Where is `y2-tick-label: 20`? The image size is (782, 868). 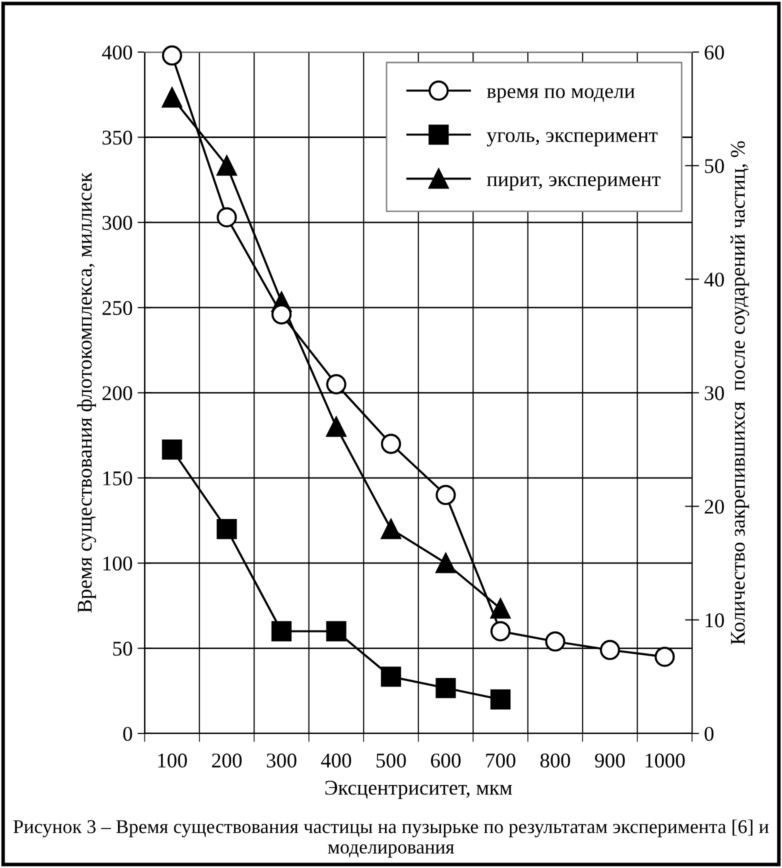
y2-tick-label: 20 is located at coordinates (714, 507).